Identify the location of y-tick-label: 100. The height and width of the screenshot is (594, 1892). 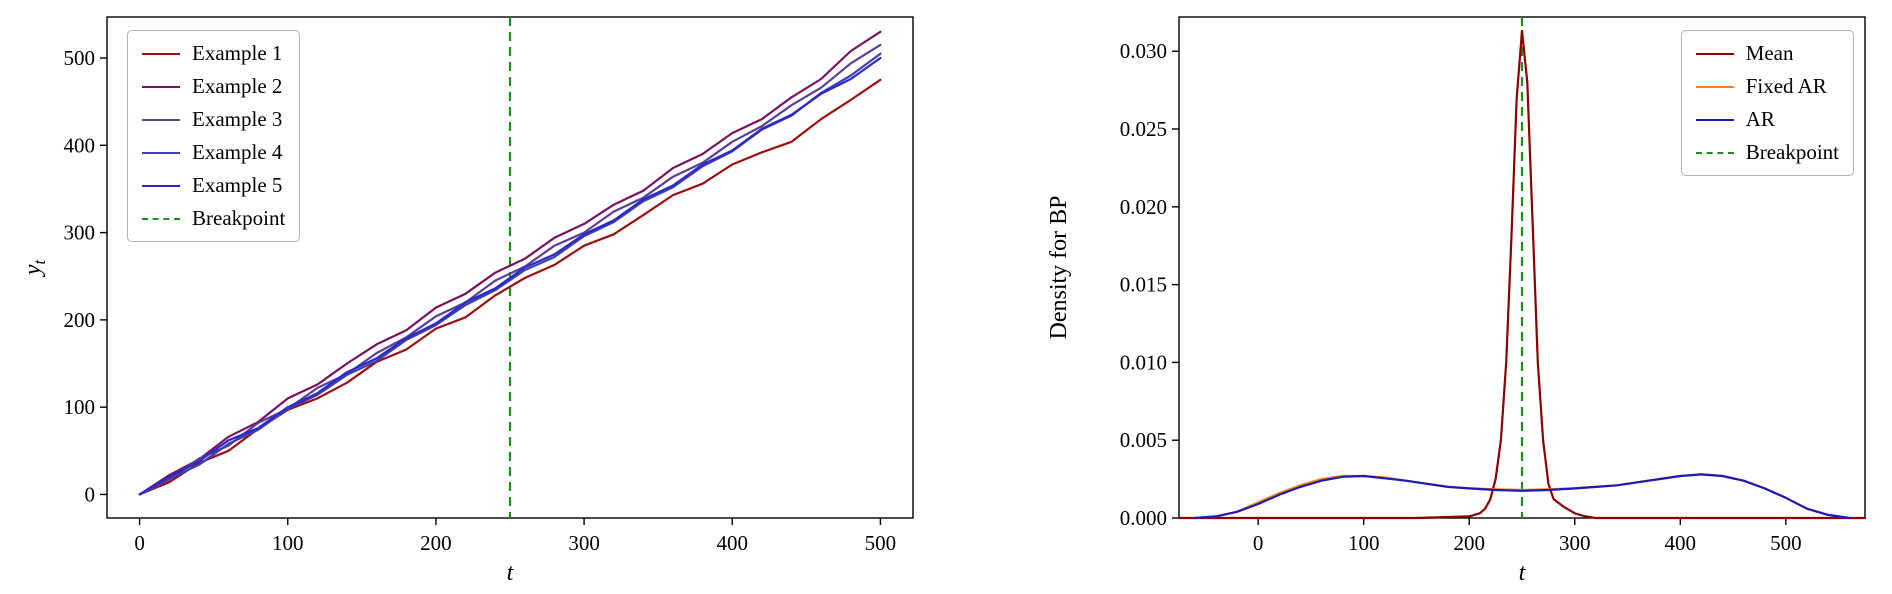
(80, 407).